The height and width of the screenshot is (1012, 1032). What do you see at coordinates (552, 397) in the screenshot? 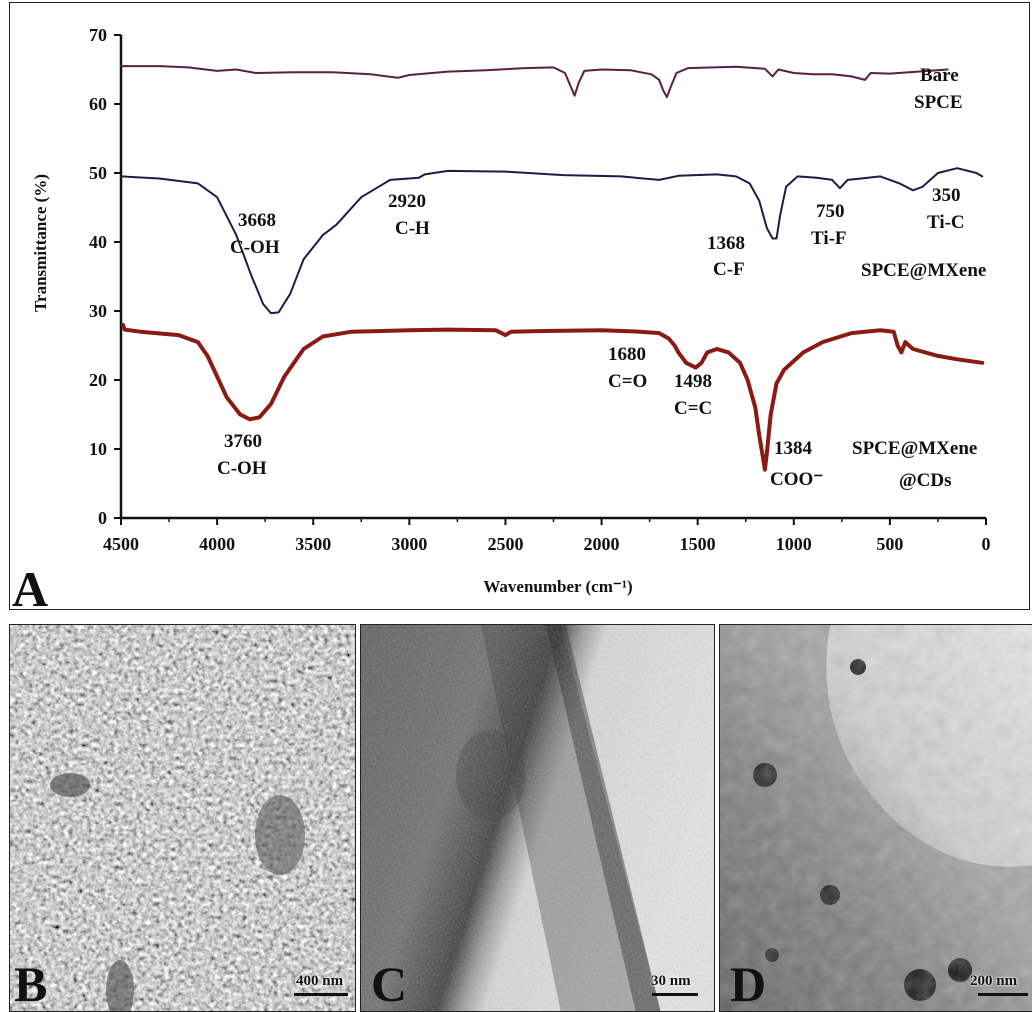
I see `series-line-spce-mxene-cds` at bounding box center [552, 397].